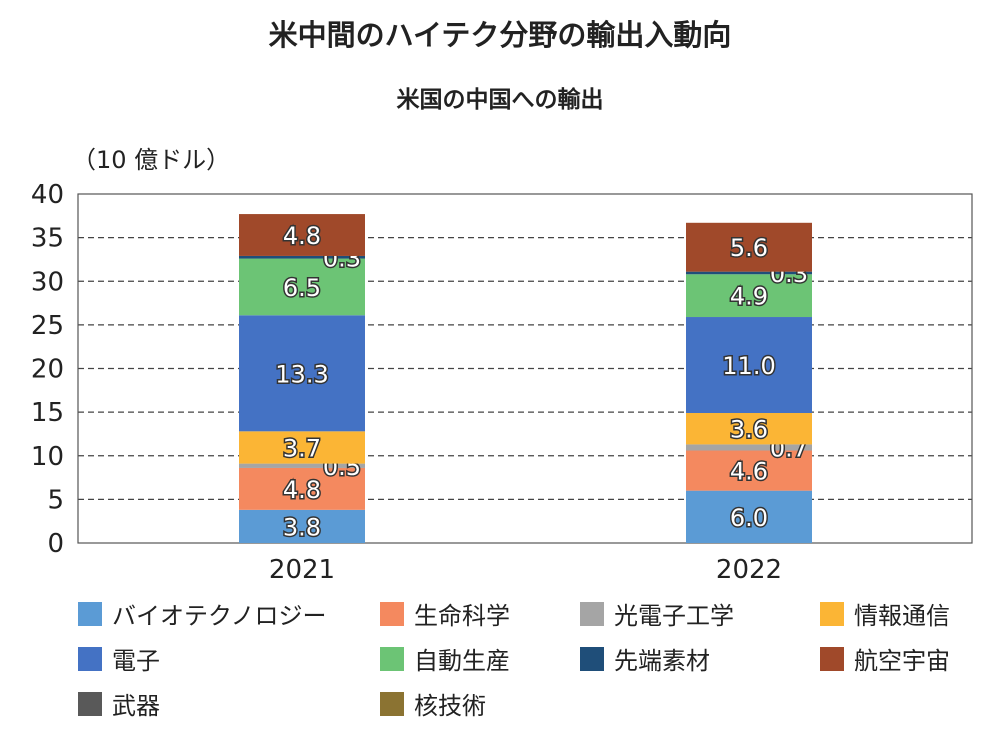 Image resolution: width=1000 pixels, height=750 pixels. Describe the element at coordinates (500, 100) in the screenshot. I see `chart-subtitle: 米国の中国への輸出` at that location.